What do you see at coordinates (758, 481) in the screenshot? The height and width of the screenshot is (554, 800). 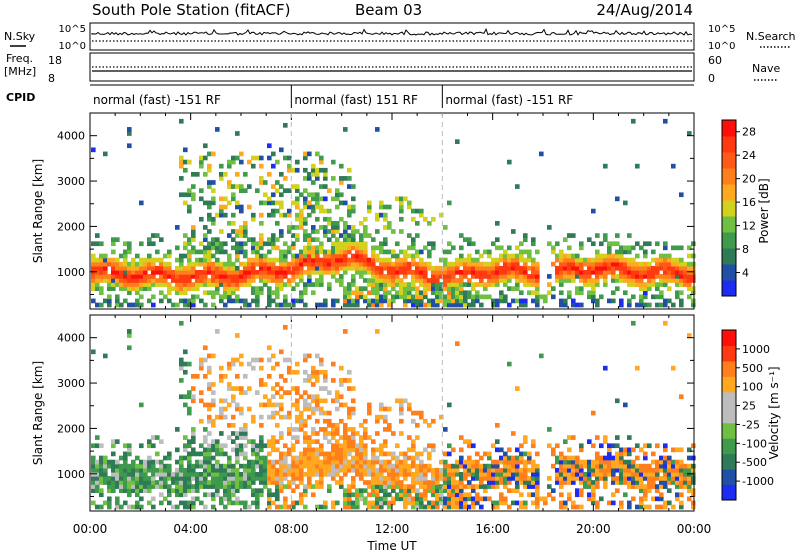 I see `colorbar-tick-label: -1000` at bounding box center [758, 481].